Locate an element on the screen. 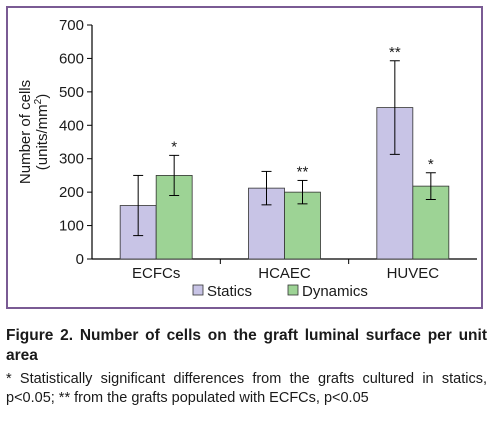 The image size is (493, 442). y-axis-label-line2: (units/mm2) is located at coordinates (42, 132).